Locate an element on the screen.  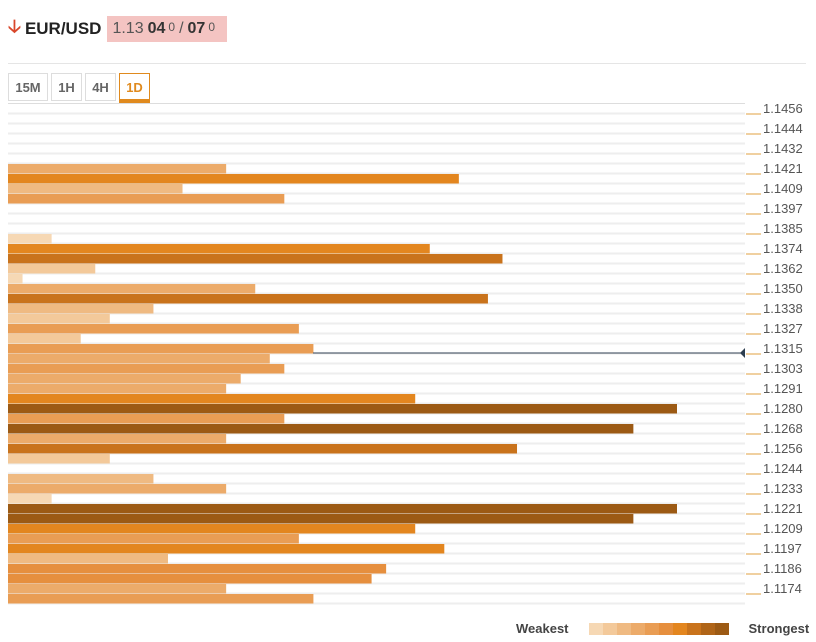
legend: Weakest Strongest is located at coordinates (662, 628).